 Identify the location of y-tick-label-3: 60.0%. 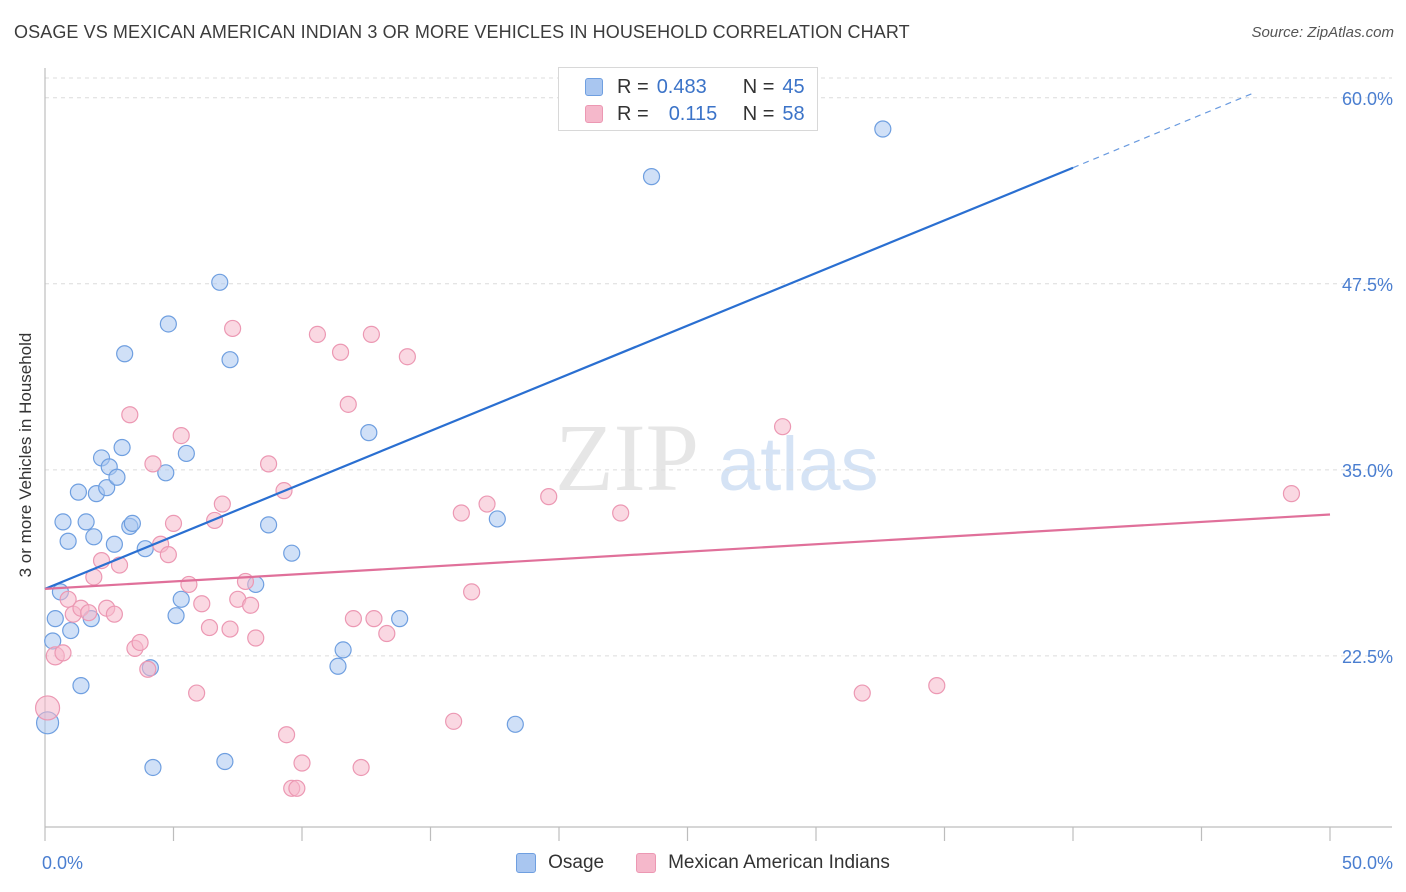
(1367, 99).